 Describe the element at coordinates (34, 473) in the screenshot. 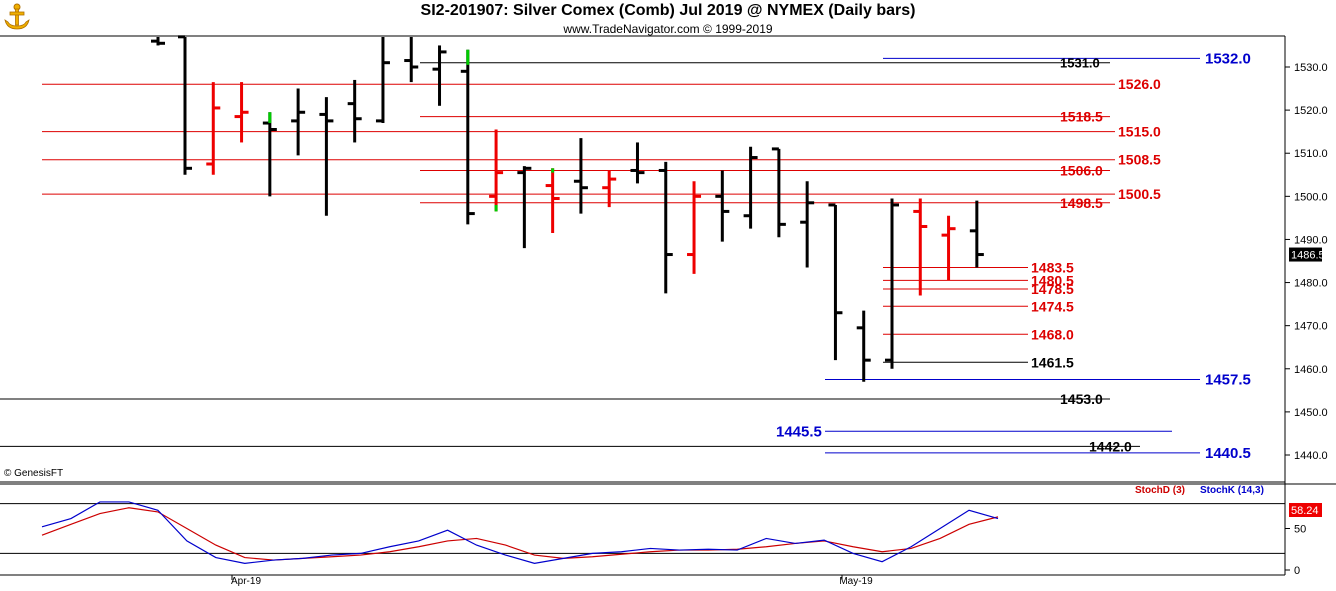

I see `copyright-text: © GenesisFT` at that location.